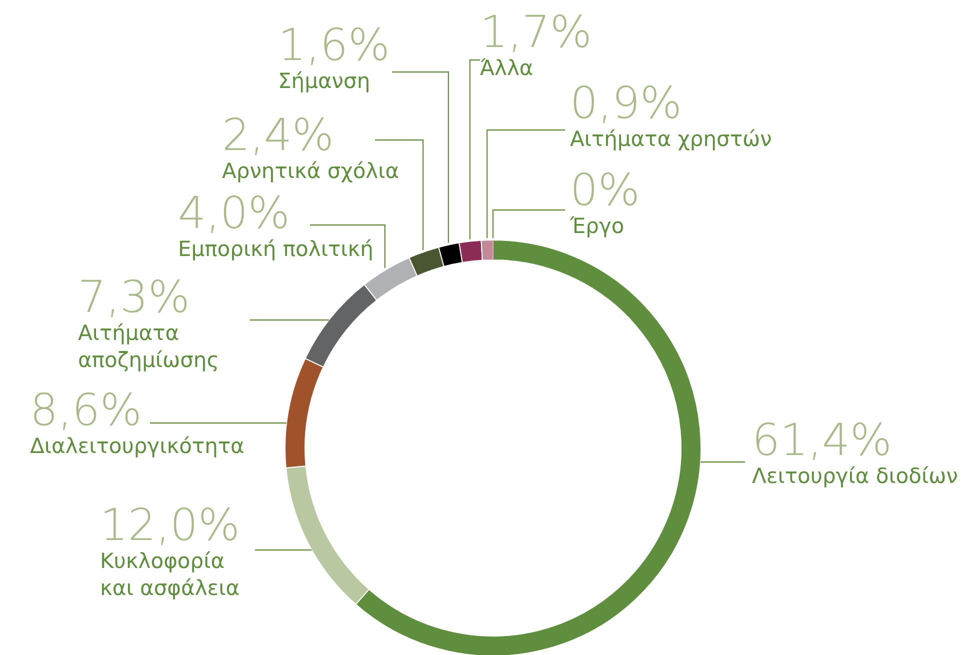 The image size is (979, 655). Describe the element at coordinates (276, 249) in the screenshot. I see `slice-label: Εμπορική πολιτική` at that location.